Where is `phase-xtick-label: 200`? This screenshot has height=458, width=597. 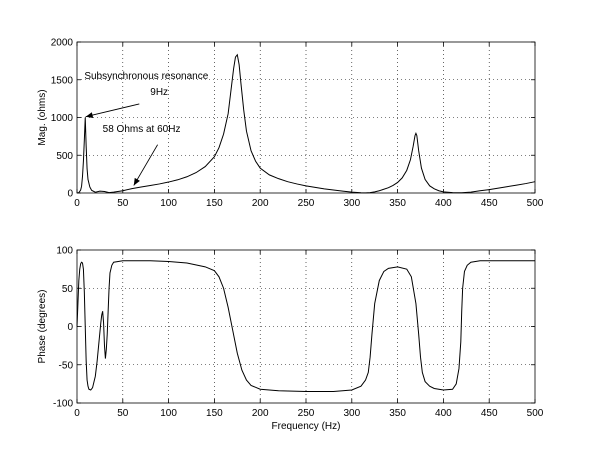 phase-xtick-label: 200 is located at coordinates (260, 413).